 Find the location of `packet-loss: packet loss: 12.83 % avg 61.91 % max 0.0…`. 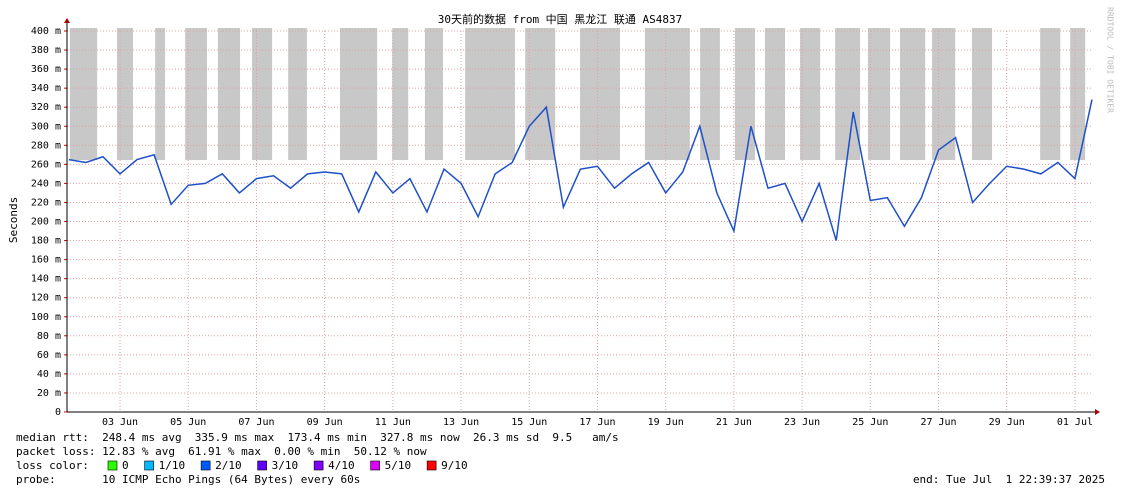

packet-loss: packet loss: 12.83 % avg 61.91 % max 0.0… is located at coordinates (221, 451).